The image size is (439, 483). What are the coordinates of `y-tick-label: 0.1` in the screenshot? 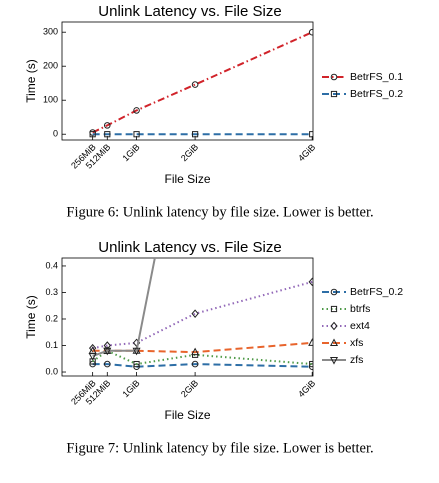 It's located at (51, 345).